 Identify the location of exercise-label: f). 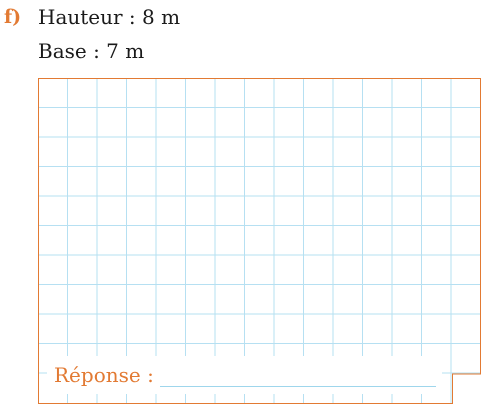
(13, 17).